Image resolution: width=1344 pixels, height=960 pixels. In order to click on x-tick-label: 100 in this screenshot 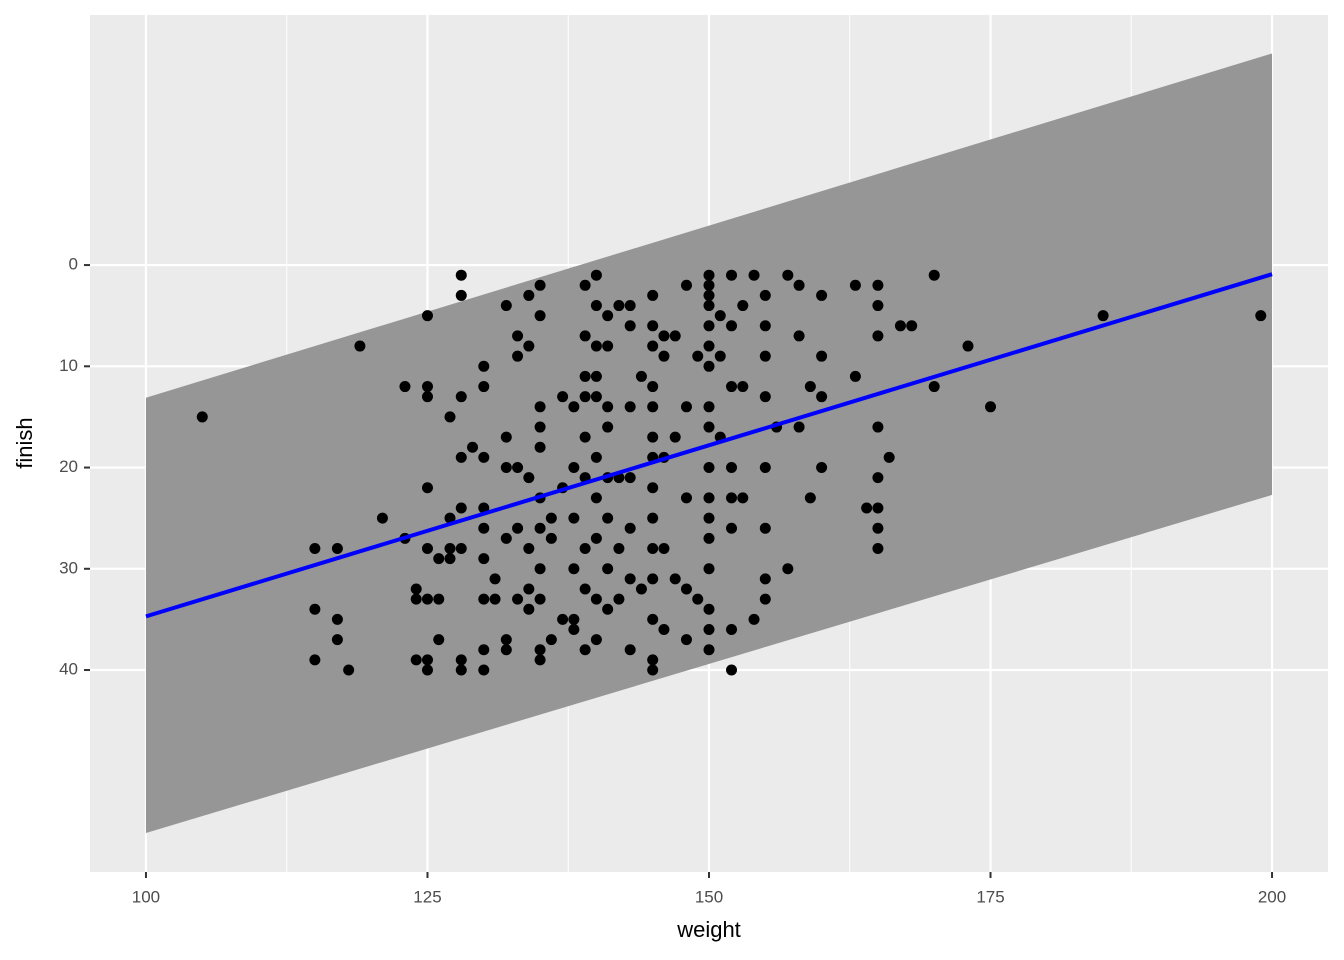, I will do `click(146, 896)`.